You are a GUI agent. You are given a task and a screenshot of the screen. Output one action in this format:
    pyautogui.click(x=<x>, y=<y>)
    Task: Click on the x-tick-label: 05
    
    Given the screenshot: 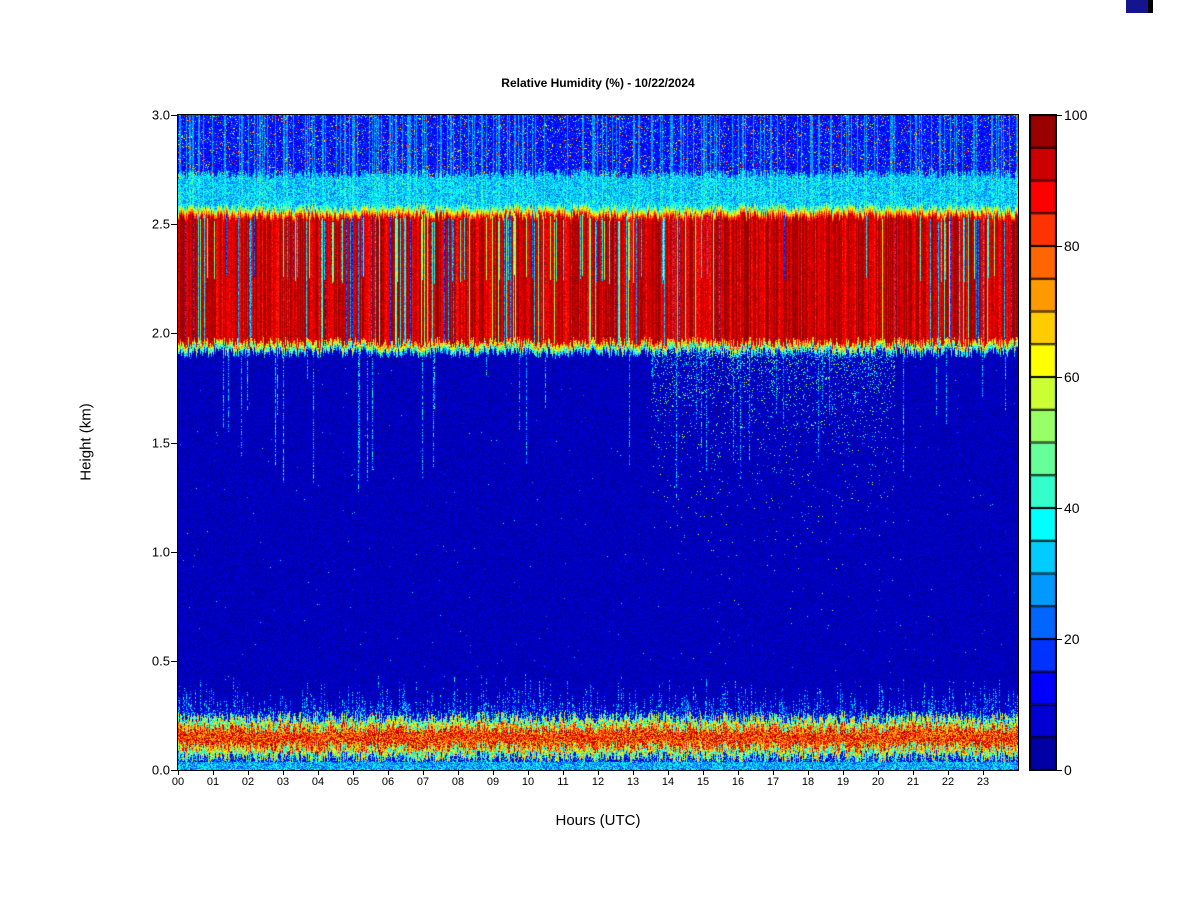 What is the action you would take?
    pyautogui.click(x=353, y=782)
    